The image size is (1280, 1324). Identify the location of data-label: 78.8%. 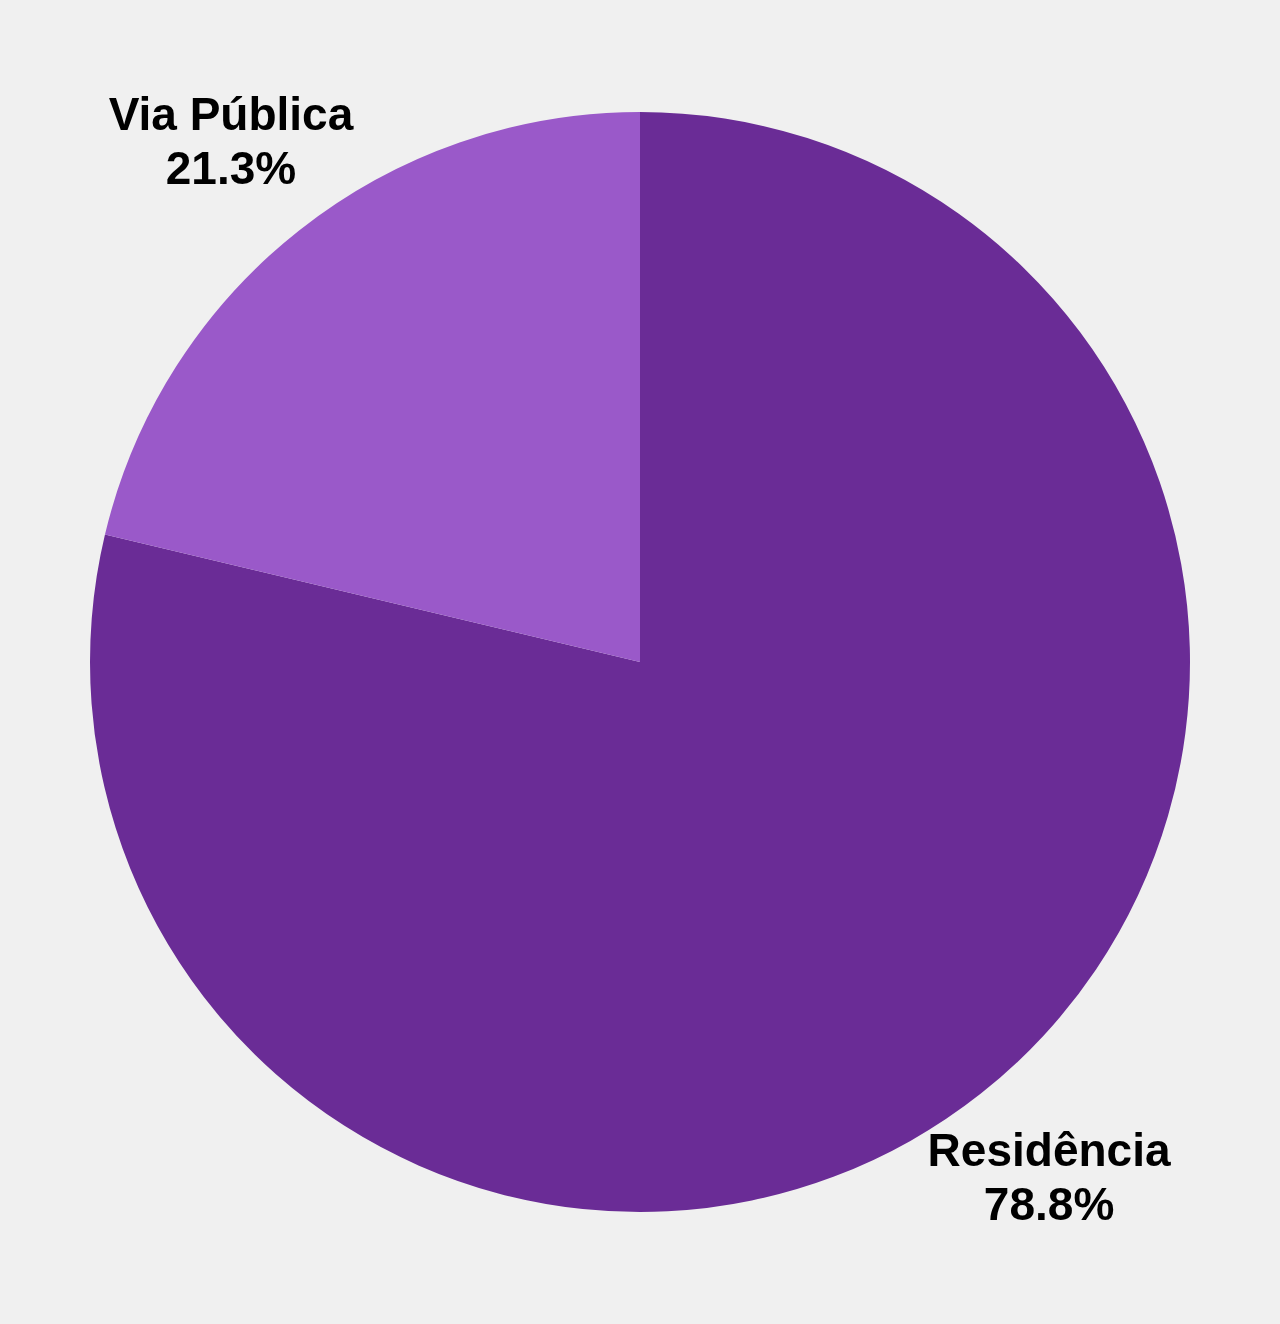
(1049, 1203).